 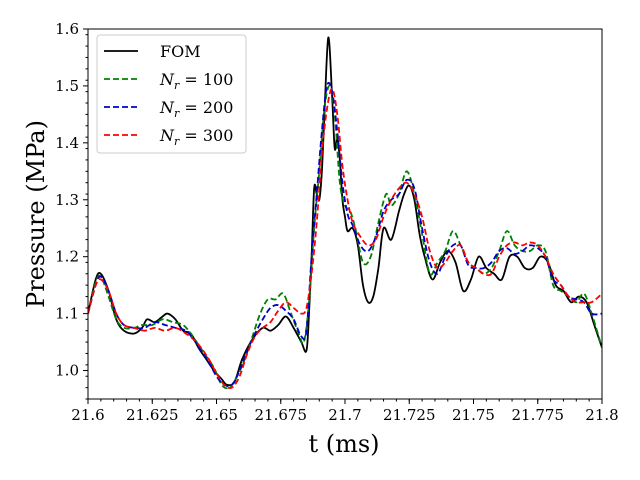 I want to click on legend-box, so click(x=171, y=94).